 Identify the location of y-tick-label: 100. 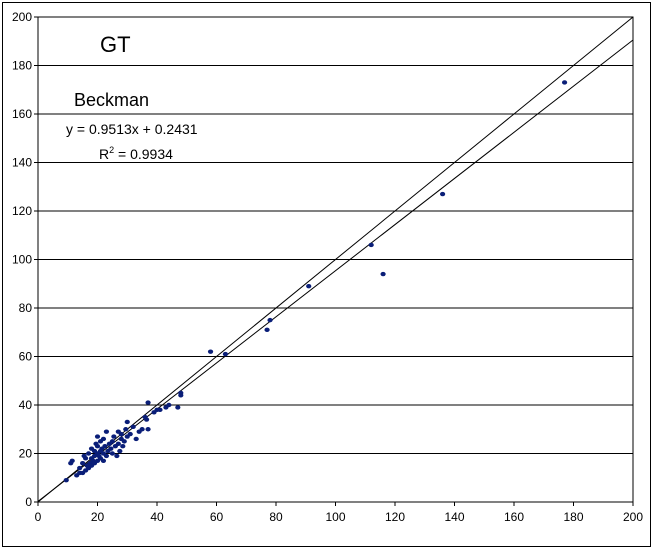
(22, 260).